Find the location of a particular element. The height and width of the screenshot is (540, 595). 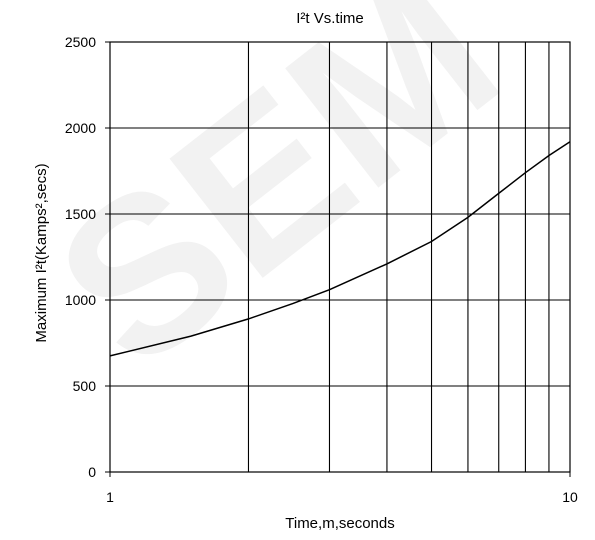

y-tick-label: 1000 is located at coordinates (80, 300).